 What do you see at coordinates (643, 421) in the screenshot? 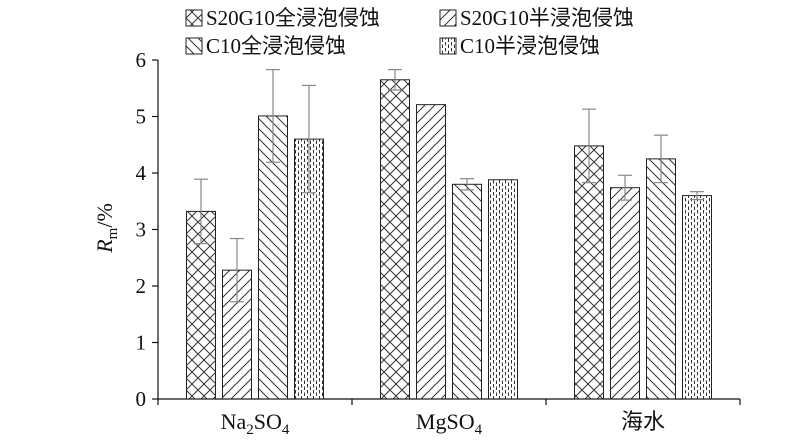
I see `x-category-label: 海水` at bounding box center [643, 421].